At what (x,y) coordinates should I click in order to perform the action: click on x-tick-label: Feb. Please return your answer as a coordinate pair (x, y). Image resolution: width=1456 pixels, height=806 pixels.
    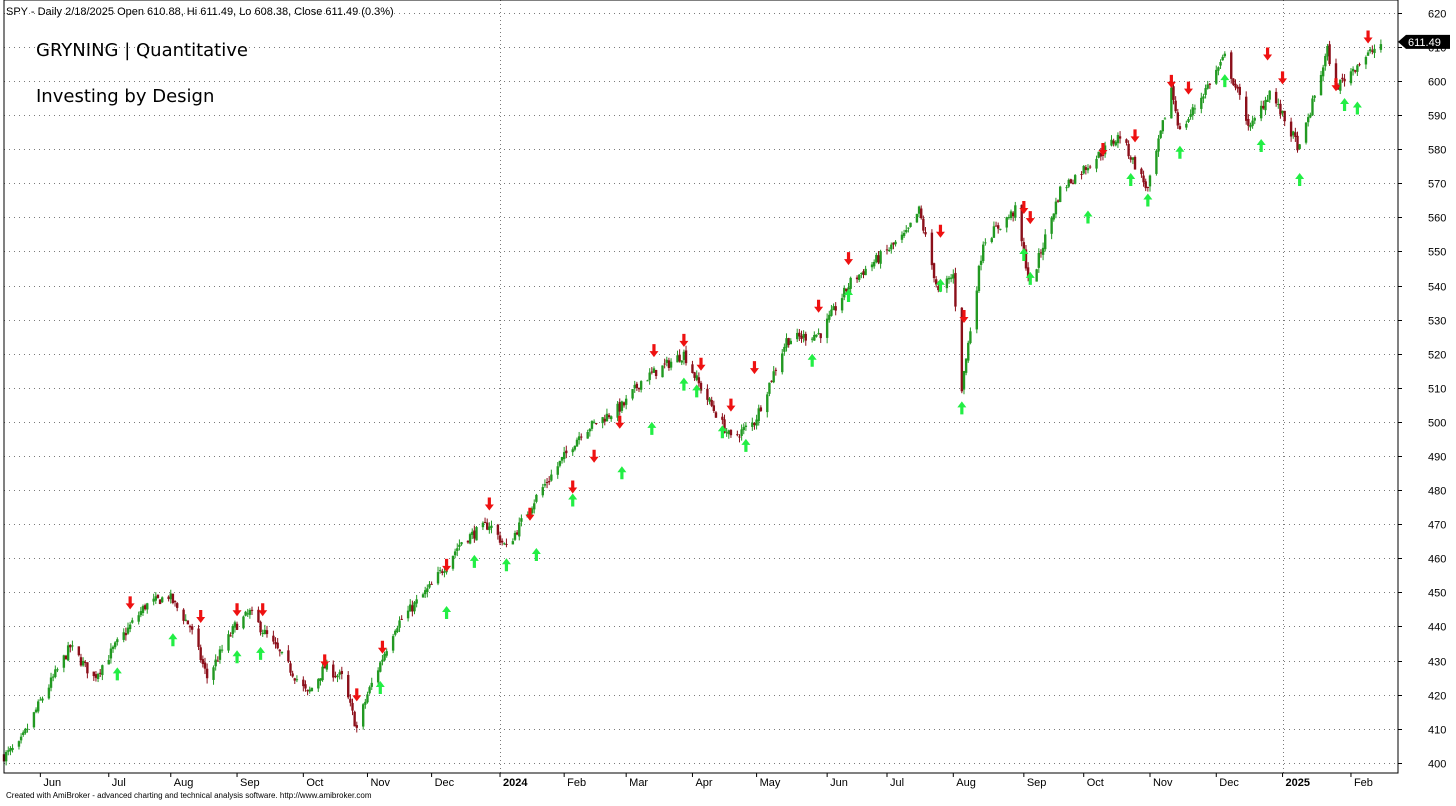
    Looking at the image, I should click on (1363, 783).